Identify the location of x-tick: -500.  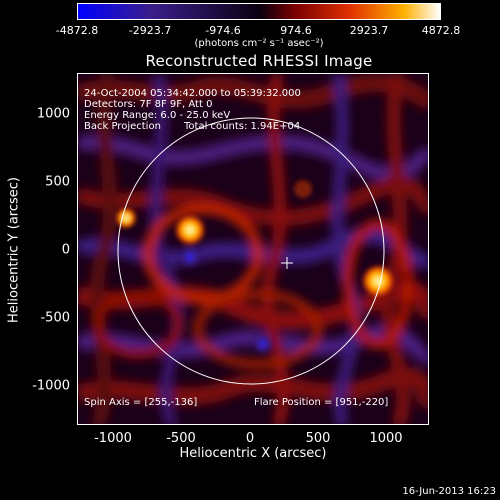
(181, 438).